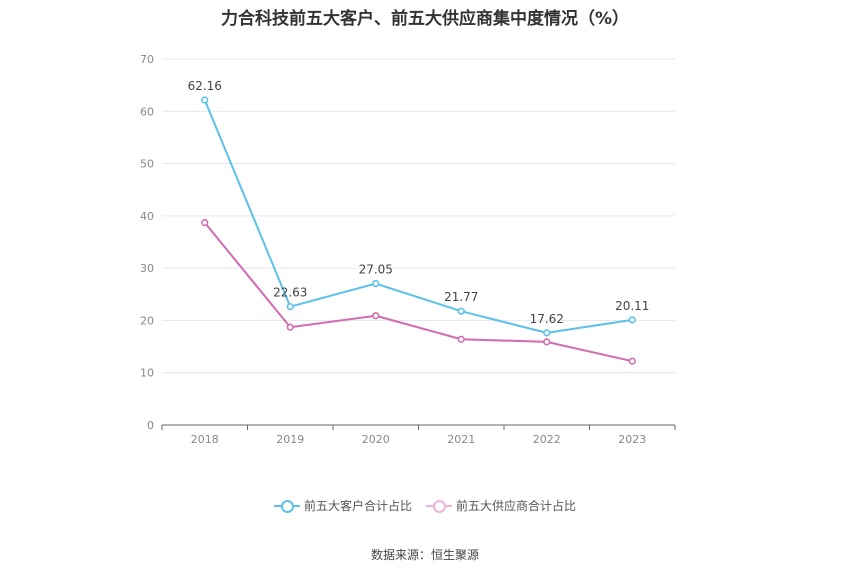  What do you see at coordinates (150, 425) in the screenshot?
I see `y-tick-label-0: 0` at bounding box center [150, 425].